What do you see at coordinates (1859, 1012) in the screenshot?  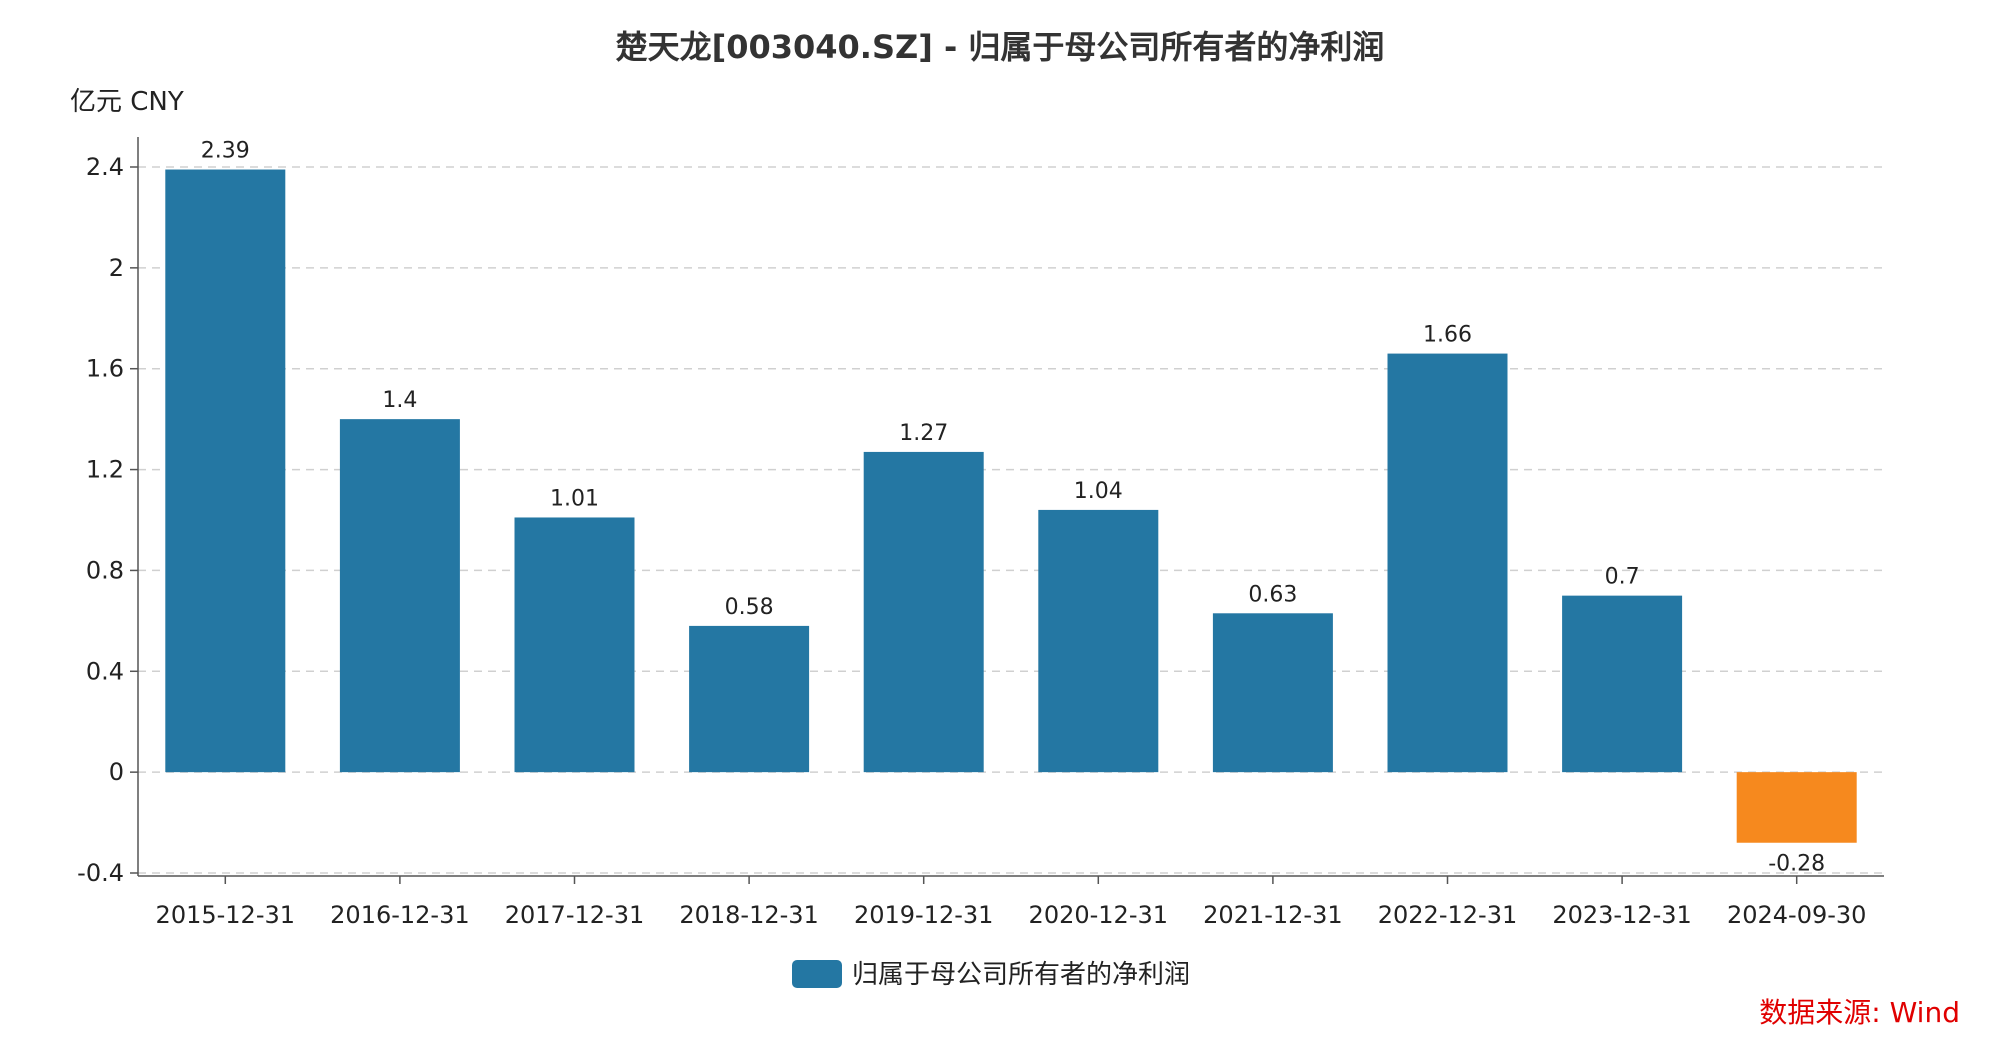 I see `source-note: 数据来源: Wind` at bounding box center [1859, 1012].